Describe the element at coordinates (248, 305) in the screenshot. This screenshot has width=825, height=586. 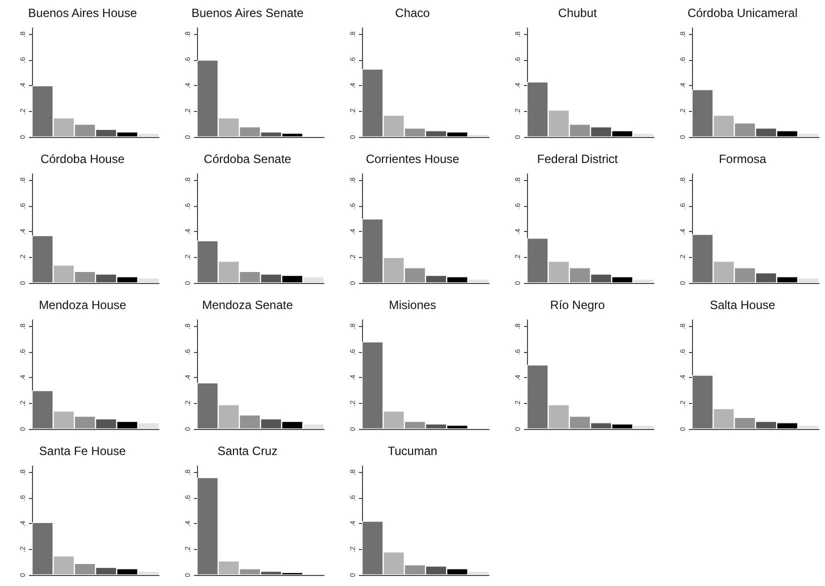
I see `chart-title: Mendoza Senate` at that location.